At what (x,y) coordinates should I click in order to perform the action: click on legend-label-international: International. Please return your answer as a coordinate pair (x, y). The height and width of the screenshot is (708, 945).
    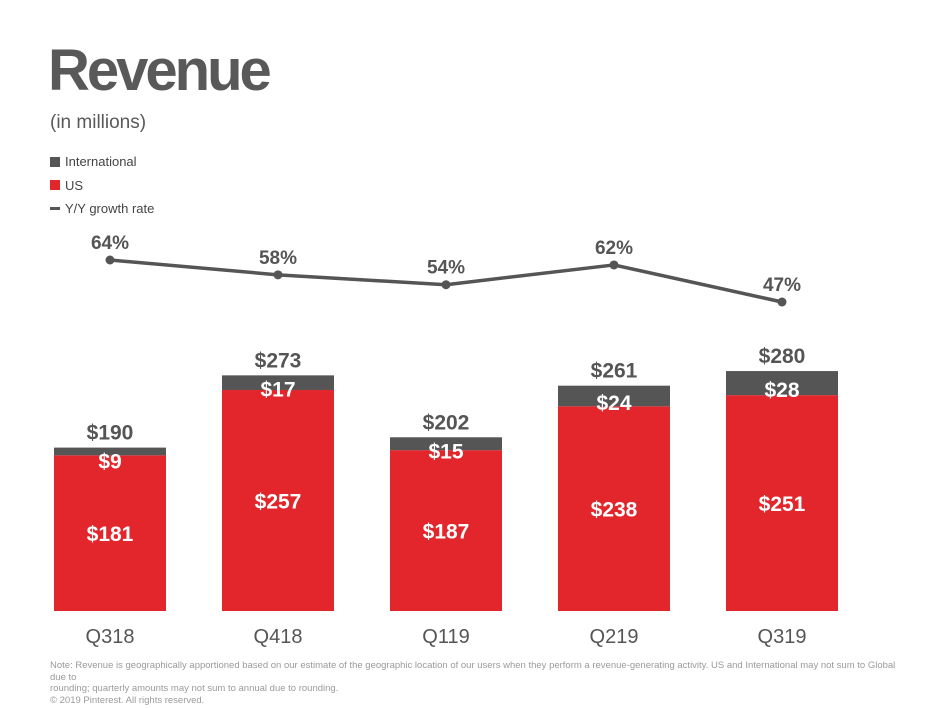
    Looking at the image, I should click on (101, 162).